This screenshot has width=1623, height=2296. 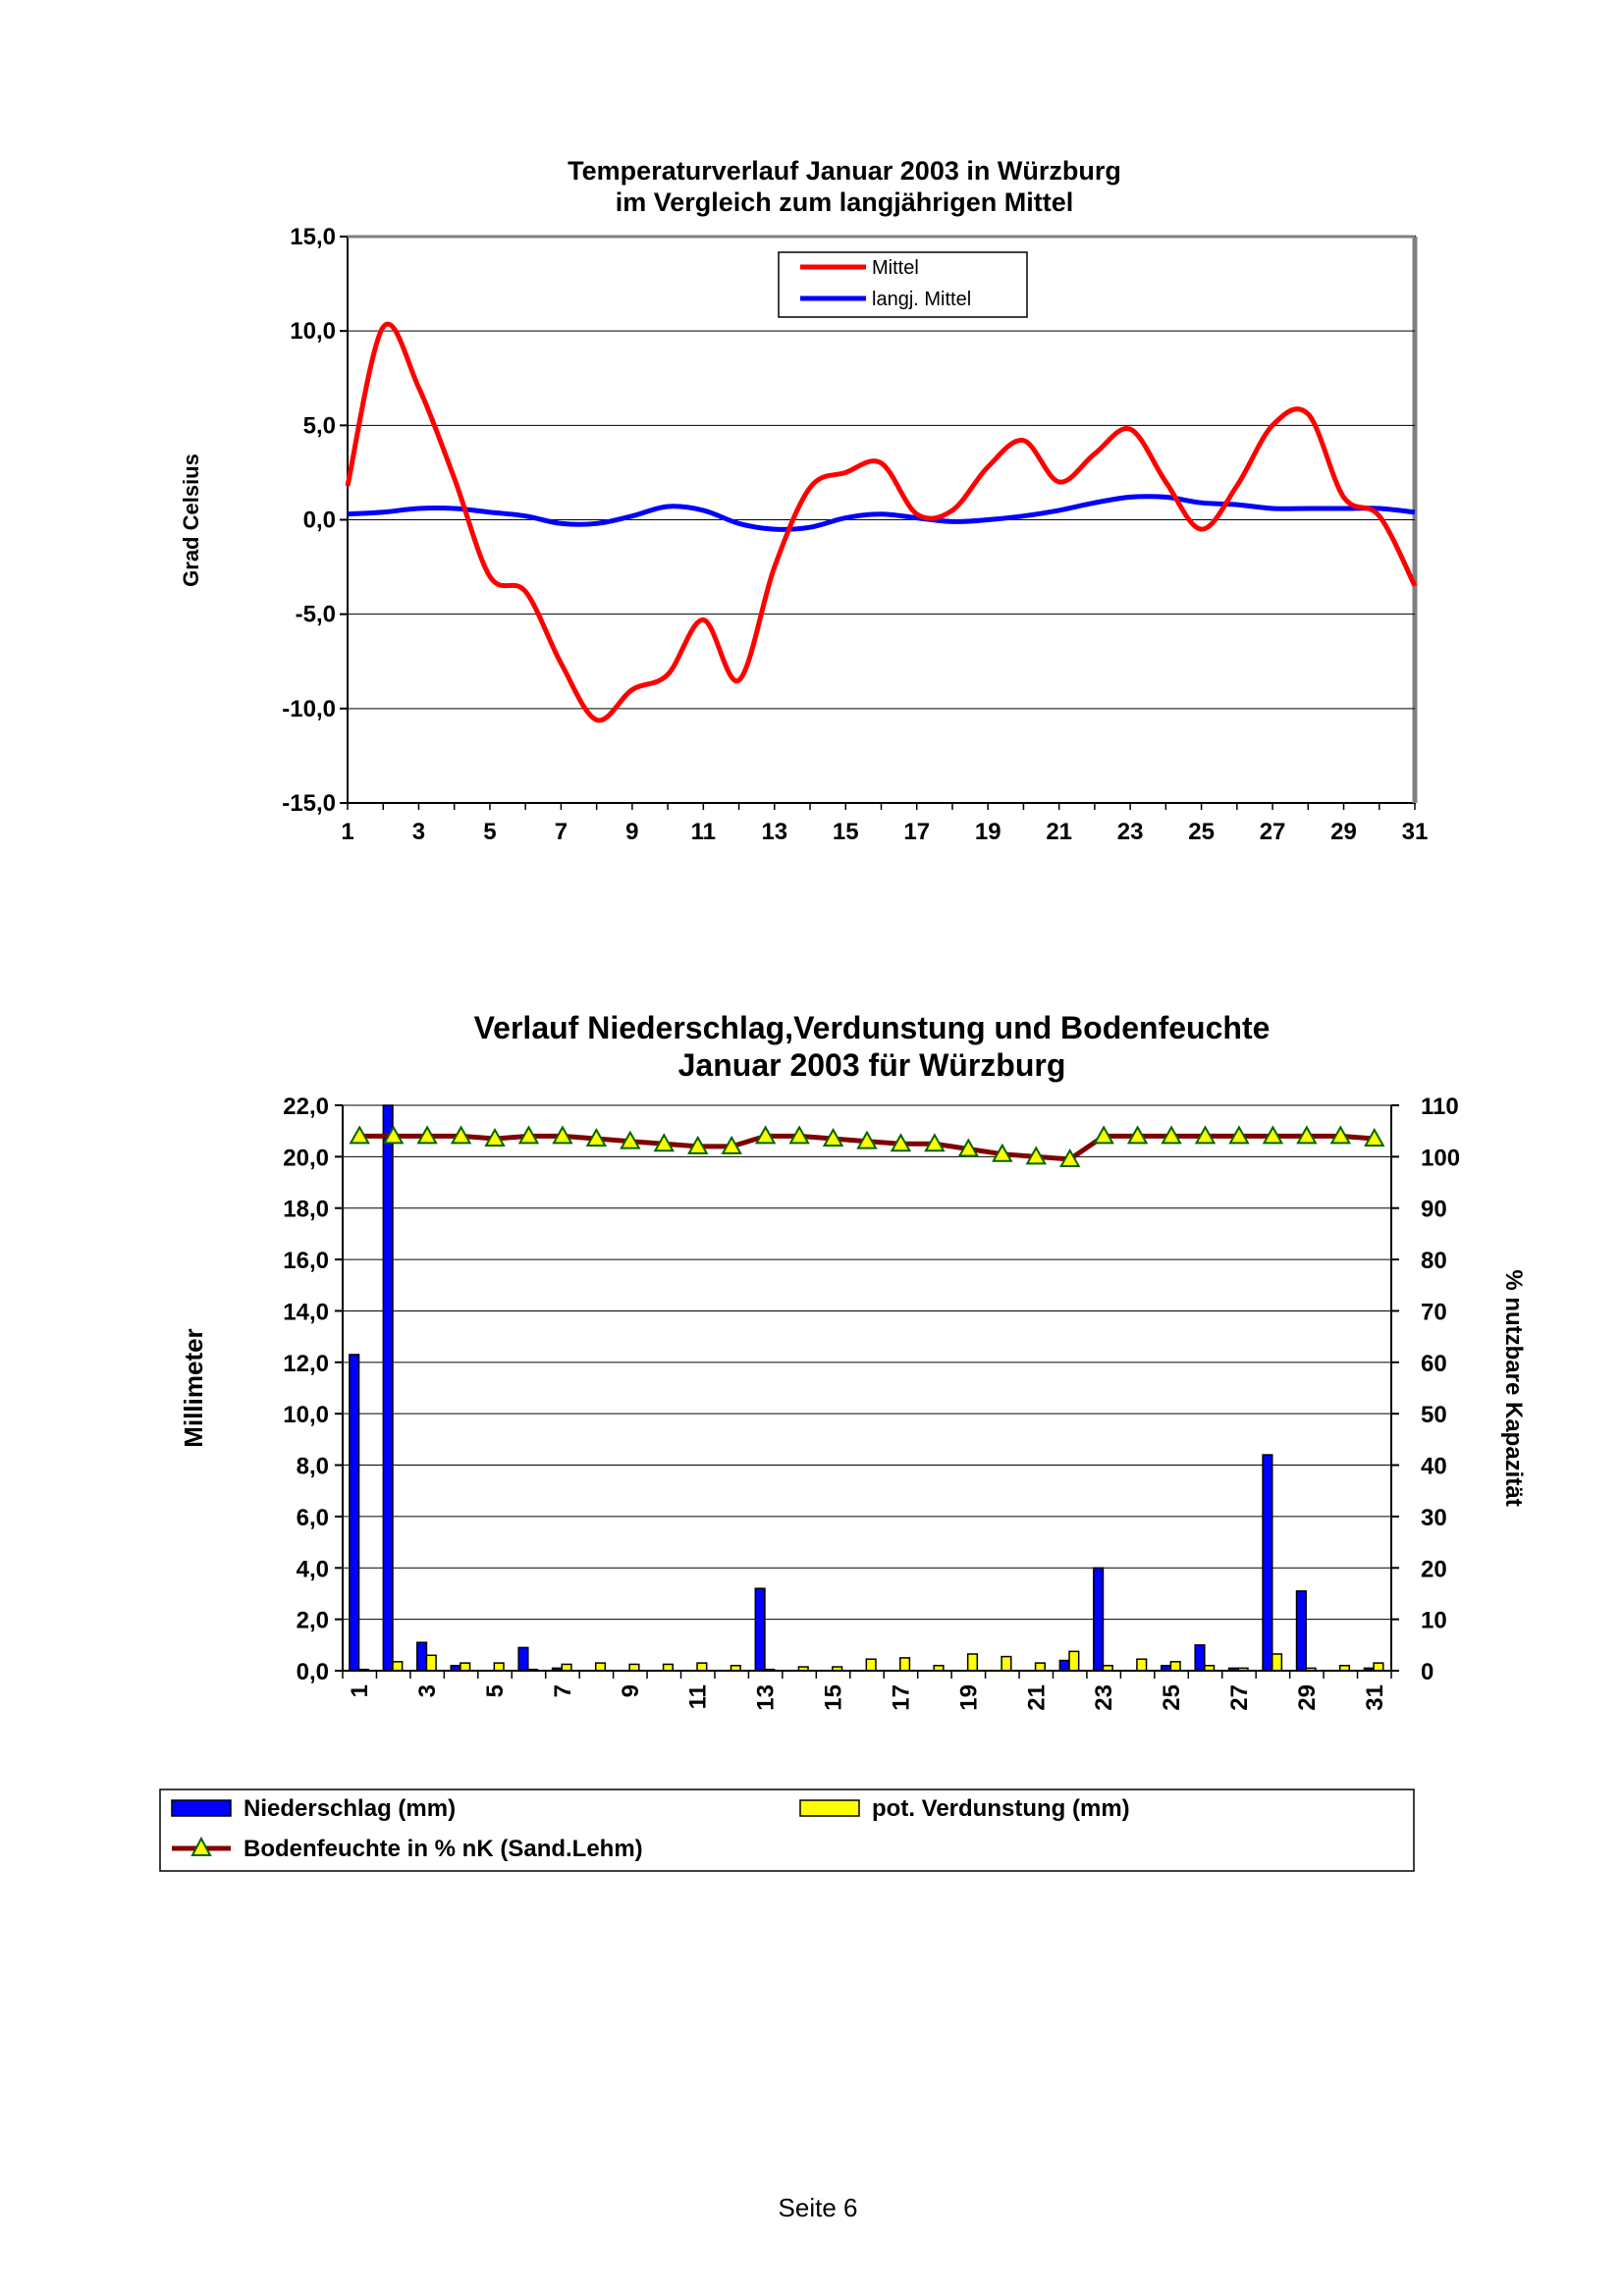 I want to click on page-footer: Seite 6, so click(x=818, y=2207).